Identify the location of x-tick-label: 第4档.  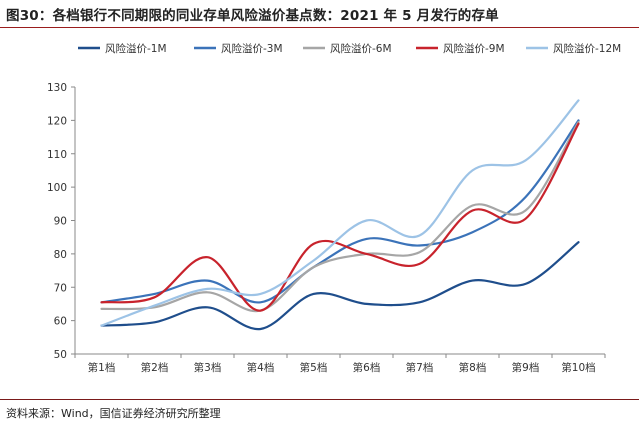
(261, 367).